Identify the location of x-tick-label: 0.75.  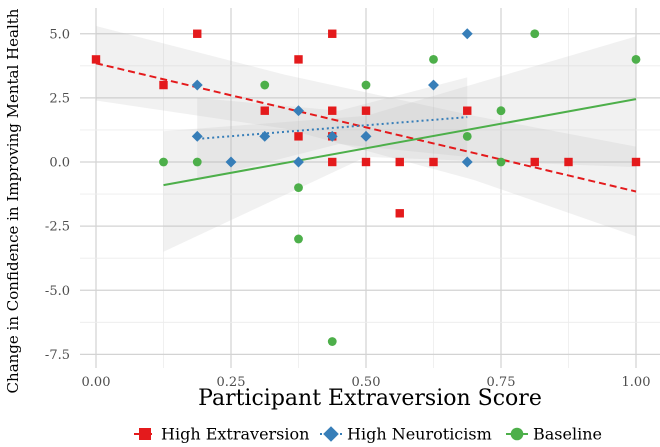
(501, 382).